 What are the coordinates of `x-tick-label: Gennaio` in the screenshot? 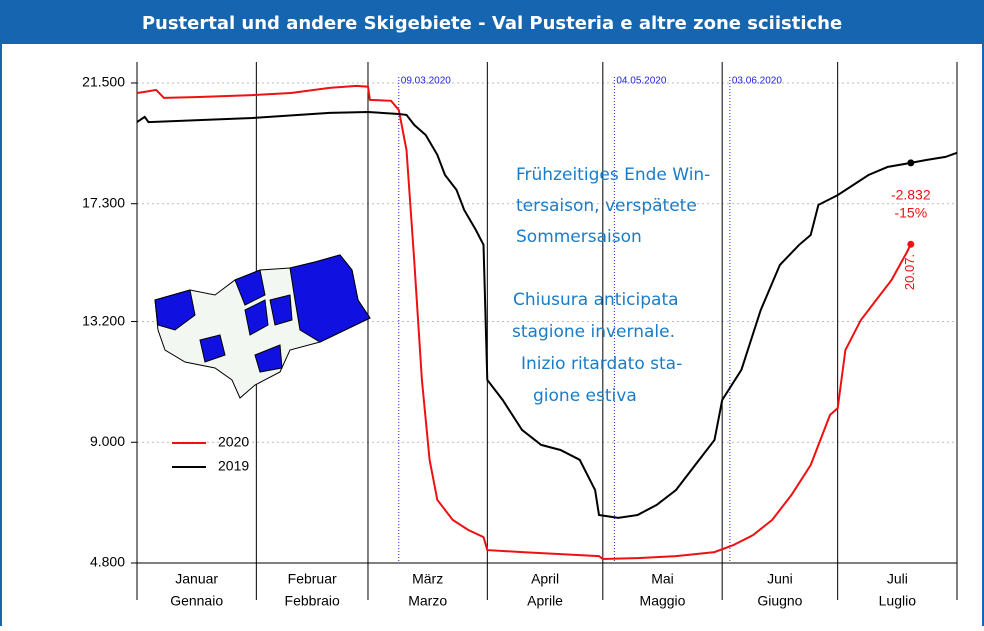 It's located at (196, 601).